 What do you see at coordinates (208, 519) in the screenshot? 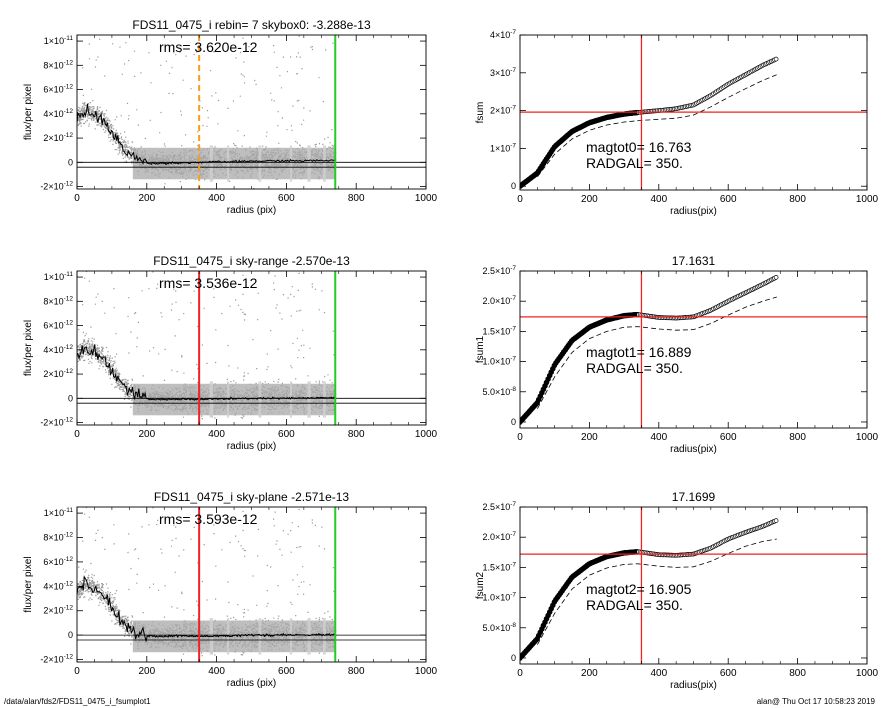
I see `rms-annotation: rms= 3.593e-12` at bounding box center [208, 519].